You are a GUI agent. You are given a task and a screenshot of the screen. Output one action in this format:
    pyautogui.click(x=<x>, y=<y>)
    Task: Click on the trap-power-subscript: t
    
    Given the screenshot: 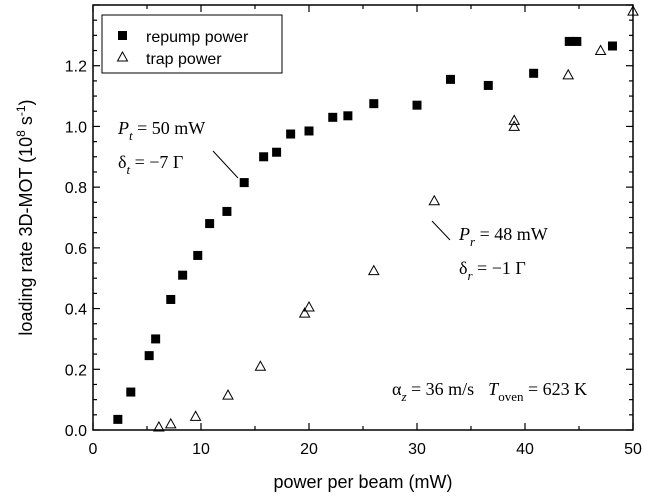 What is the action you would take?
    pyautogui.click(x=131, y=135)
    